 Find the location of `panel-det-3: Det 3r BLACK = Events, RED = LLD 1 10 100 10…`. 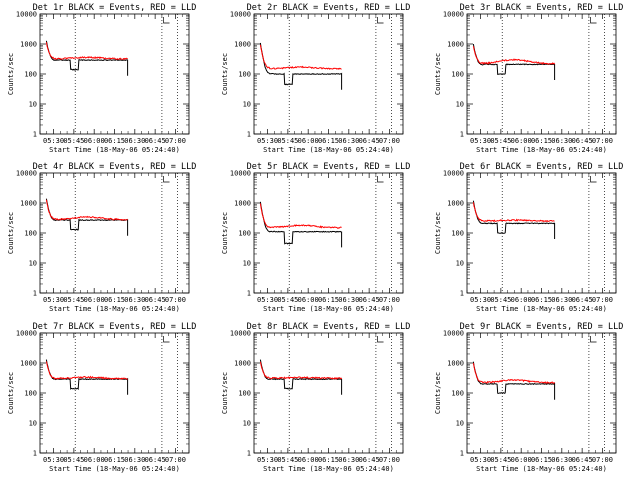

panel-det-3: Det 3r BLACK = Events, RED = LLD 1 10 100 10… is located at coordinates (528, 78).